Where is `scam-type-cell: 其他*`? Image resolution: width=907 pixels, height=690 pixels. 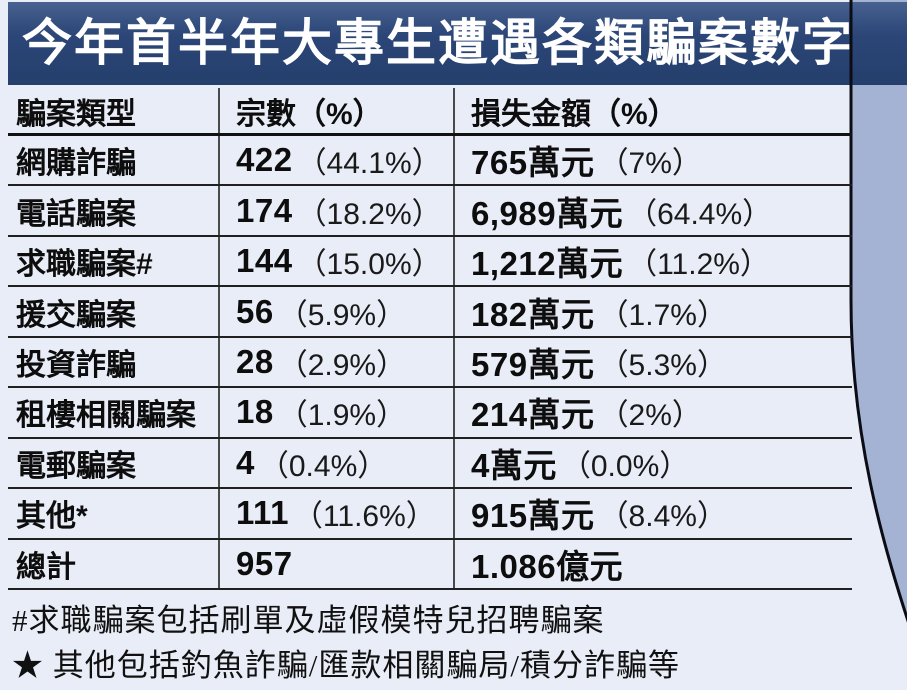
scam-type-cell: 其他* is located at coordinates (114, 513).